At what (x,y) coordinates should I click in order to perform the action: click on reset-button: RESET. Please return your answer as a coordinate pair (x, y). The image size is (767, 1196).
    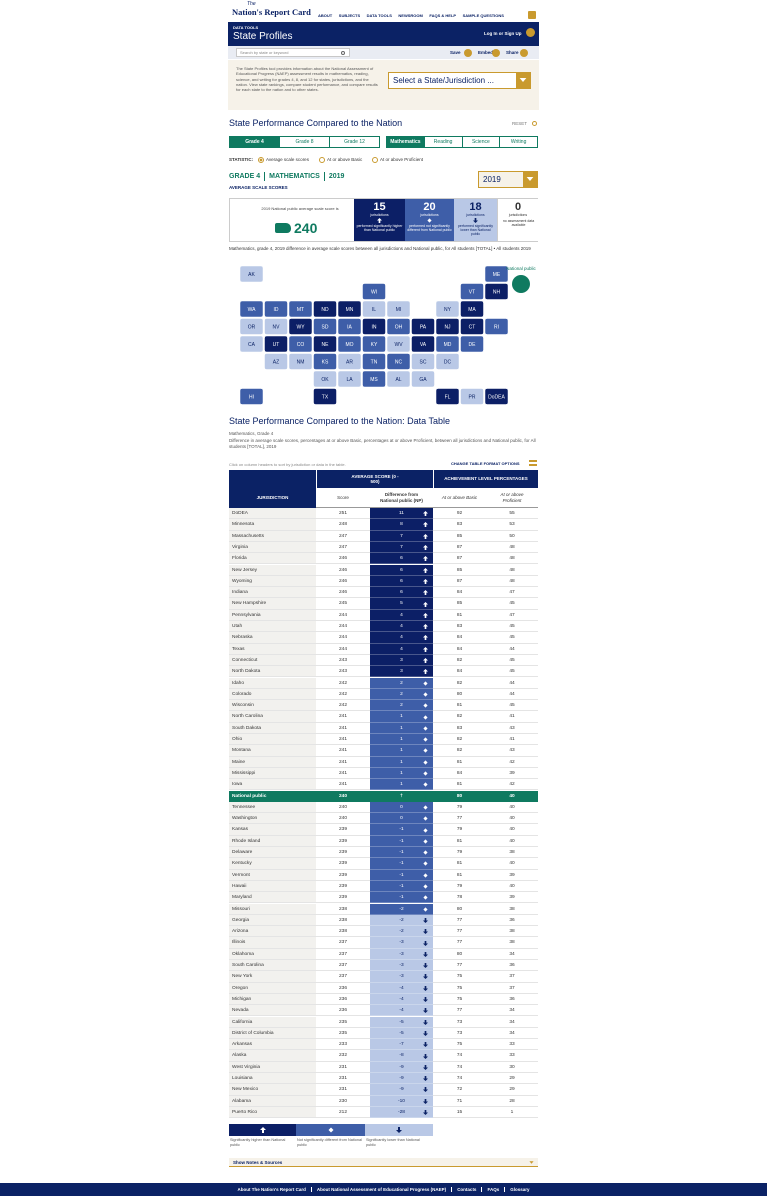
    Looking at the image, I should click on (520, 123).